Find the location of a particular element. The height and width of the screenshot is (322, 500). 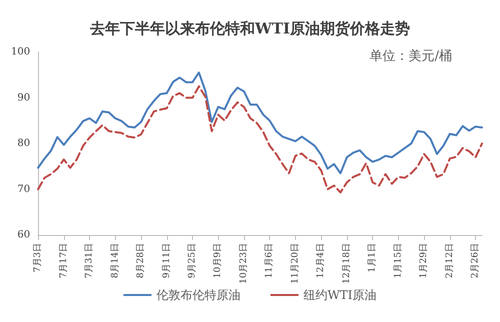

x-tick-label: 7月31日 is located at coordinates (89, 260).